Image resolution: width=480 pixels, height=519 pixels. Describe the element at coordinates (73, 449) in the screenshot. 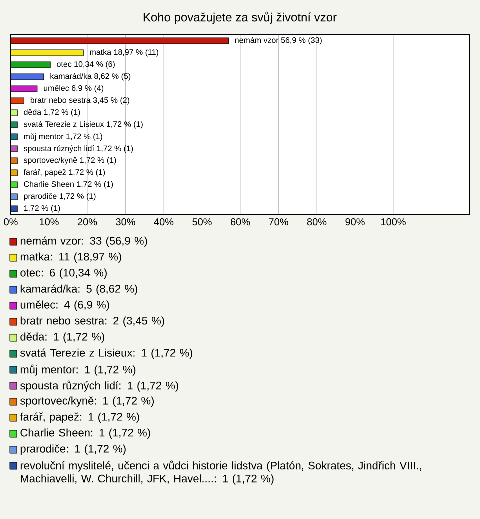

I see `legend-label: prarodiče: 1 (1,72 %)` at that location.